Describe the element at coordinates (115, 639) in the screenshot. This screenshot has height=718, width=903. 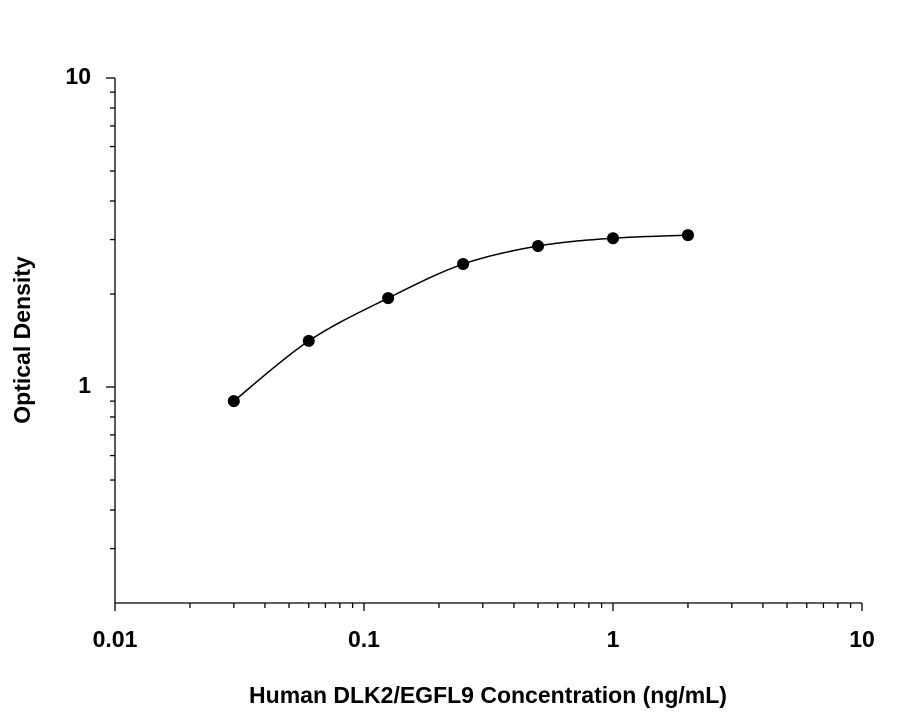
I see `x-tick-label: 0.01` at that location.